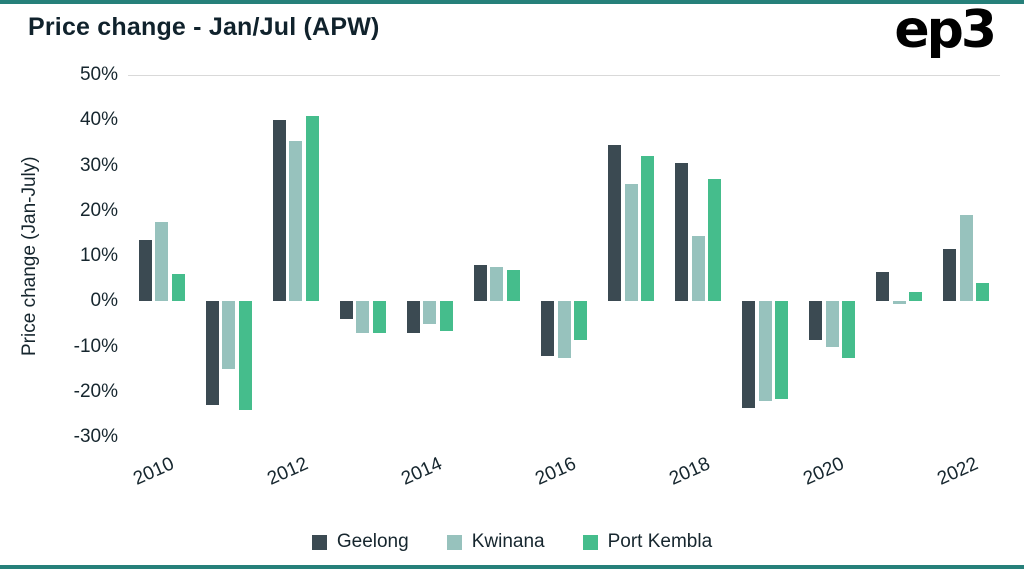 The image size is (1024, 569). What do you see at coordinates (508, 541) in the screenshot?
I see `legend-label-kwinana: Kwinana` at bounding box center [508, 541].